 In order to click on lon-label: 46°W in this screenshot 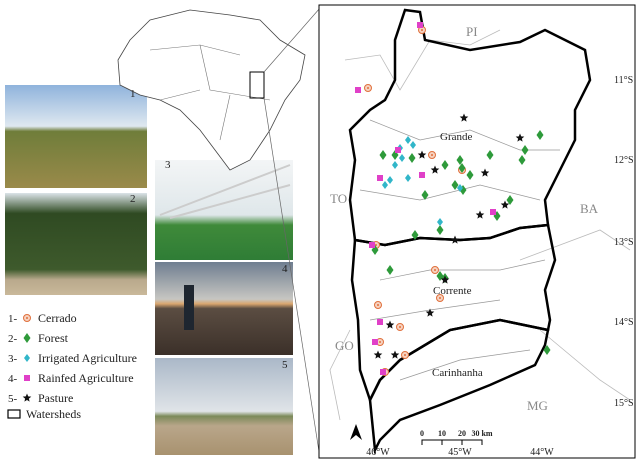, I will do `click(378, 452)`.